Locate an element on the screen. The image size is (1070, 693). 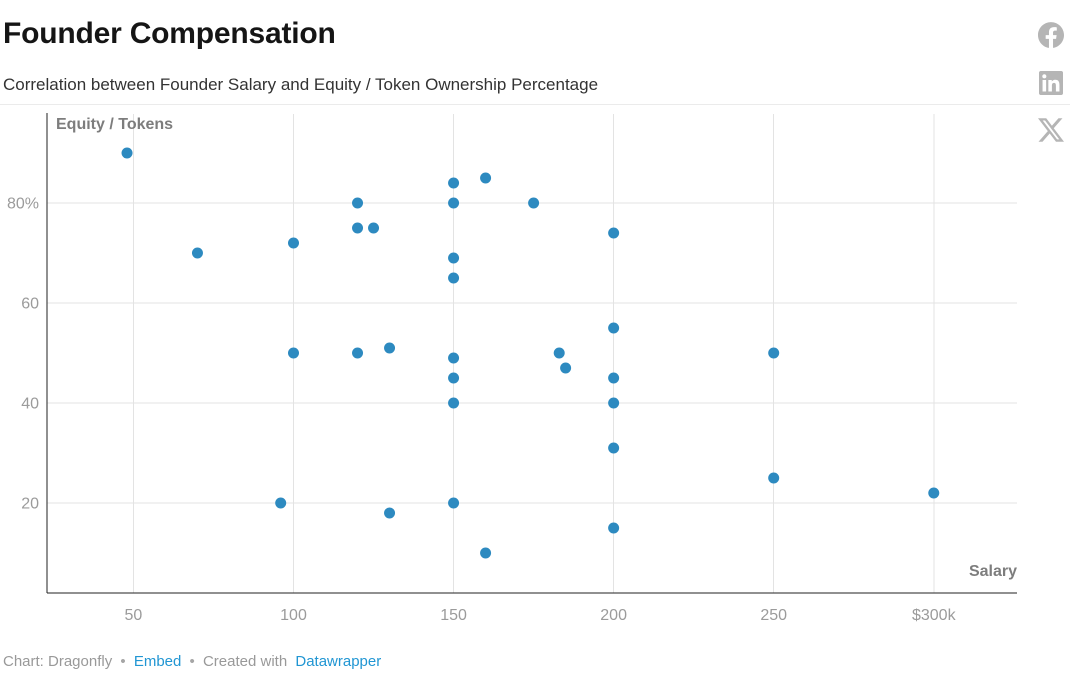
created-with-text: Created with is located at coordinates (245, 661).